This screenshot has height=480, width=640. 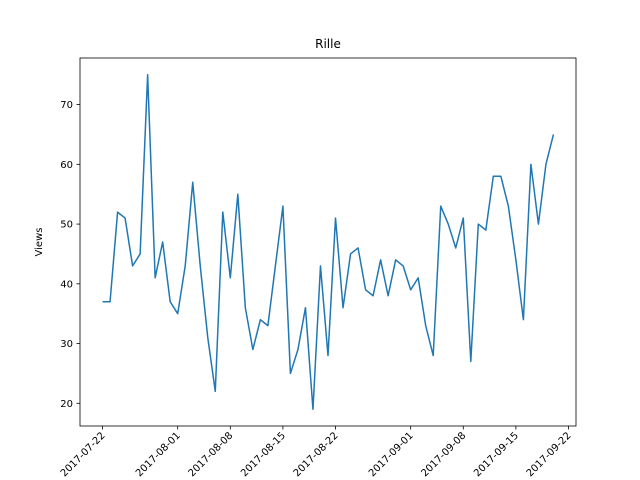 I want to click on y-axis-ticks: 20 30 40 50 60 70, so click(x=70, y=255).